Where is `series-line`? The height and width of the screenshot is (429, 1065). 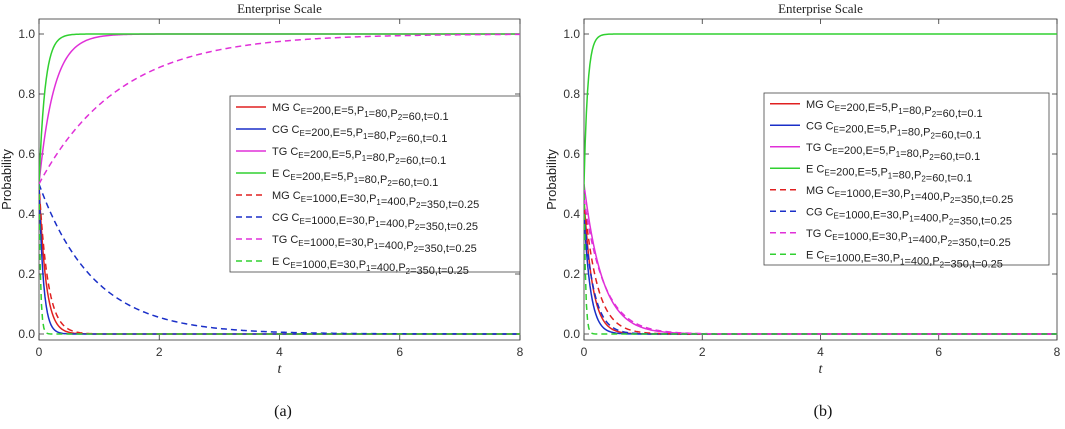
series-line is located at coordinates (820, 266).